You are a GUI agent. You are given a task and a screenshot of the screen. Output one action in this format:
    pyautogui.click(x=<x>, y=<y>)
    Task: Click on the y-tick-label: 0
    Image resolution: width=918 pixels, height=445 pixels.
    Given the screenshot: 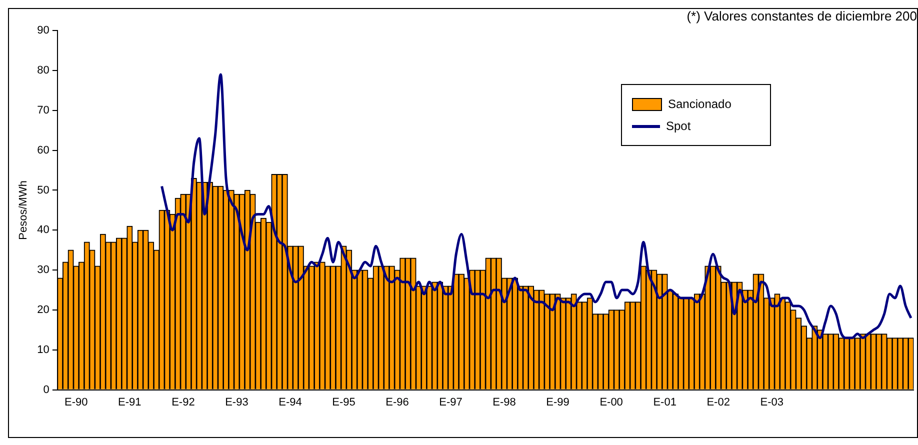 What is the action you would take?
    pyautogui.click(x=46, y=390)
    